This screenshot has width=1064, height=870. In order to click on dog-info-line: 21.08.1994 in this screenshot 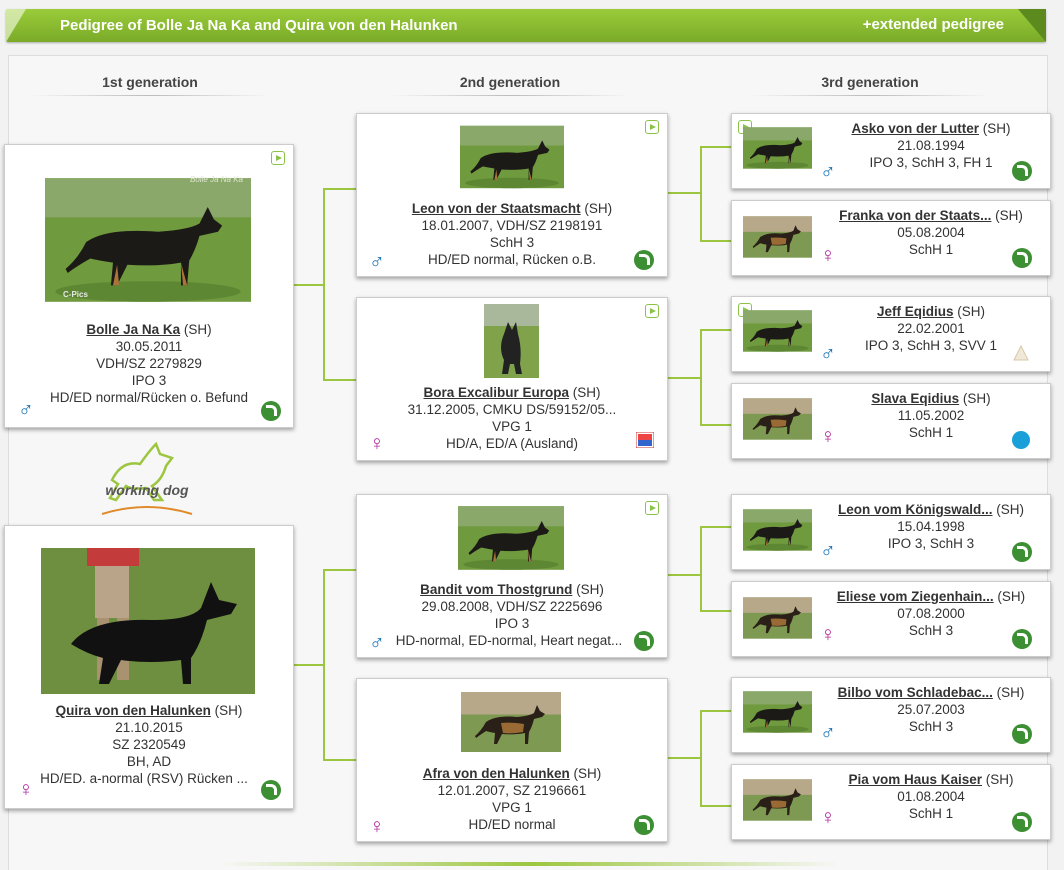, I will do `click(931, 145)`.